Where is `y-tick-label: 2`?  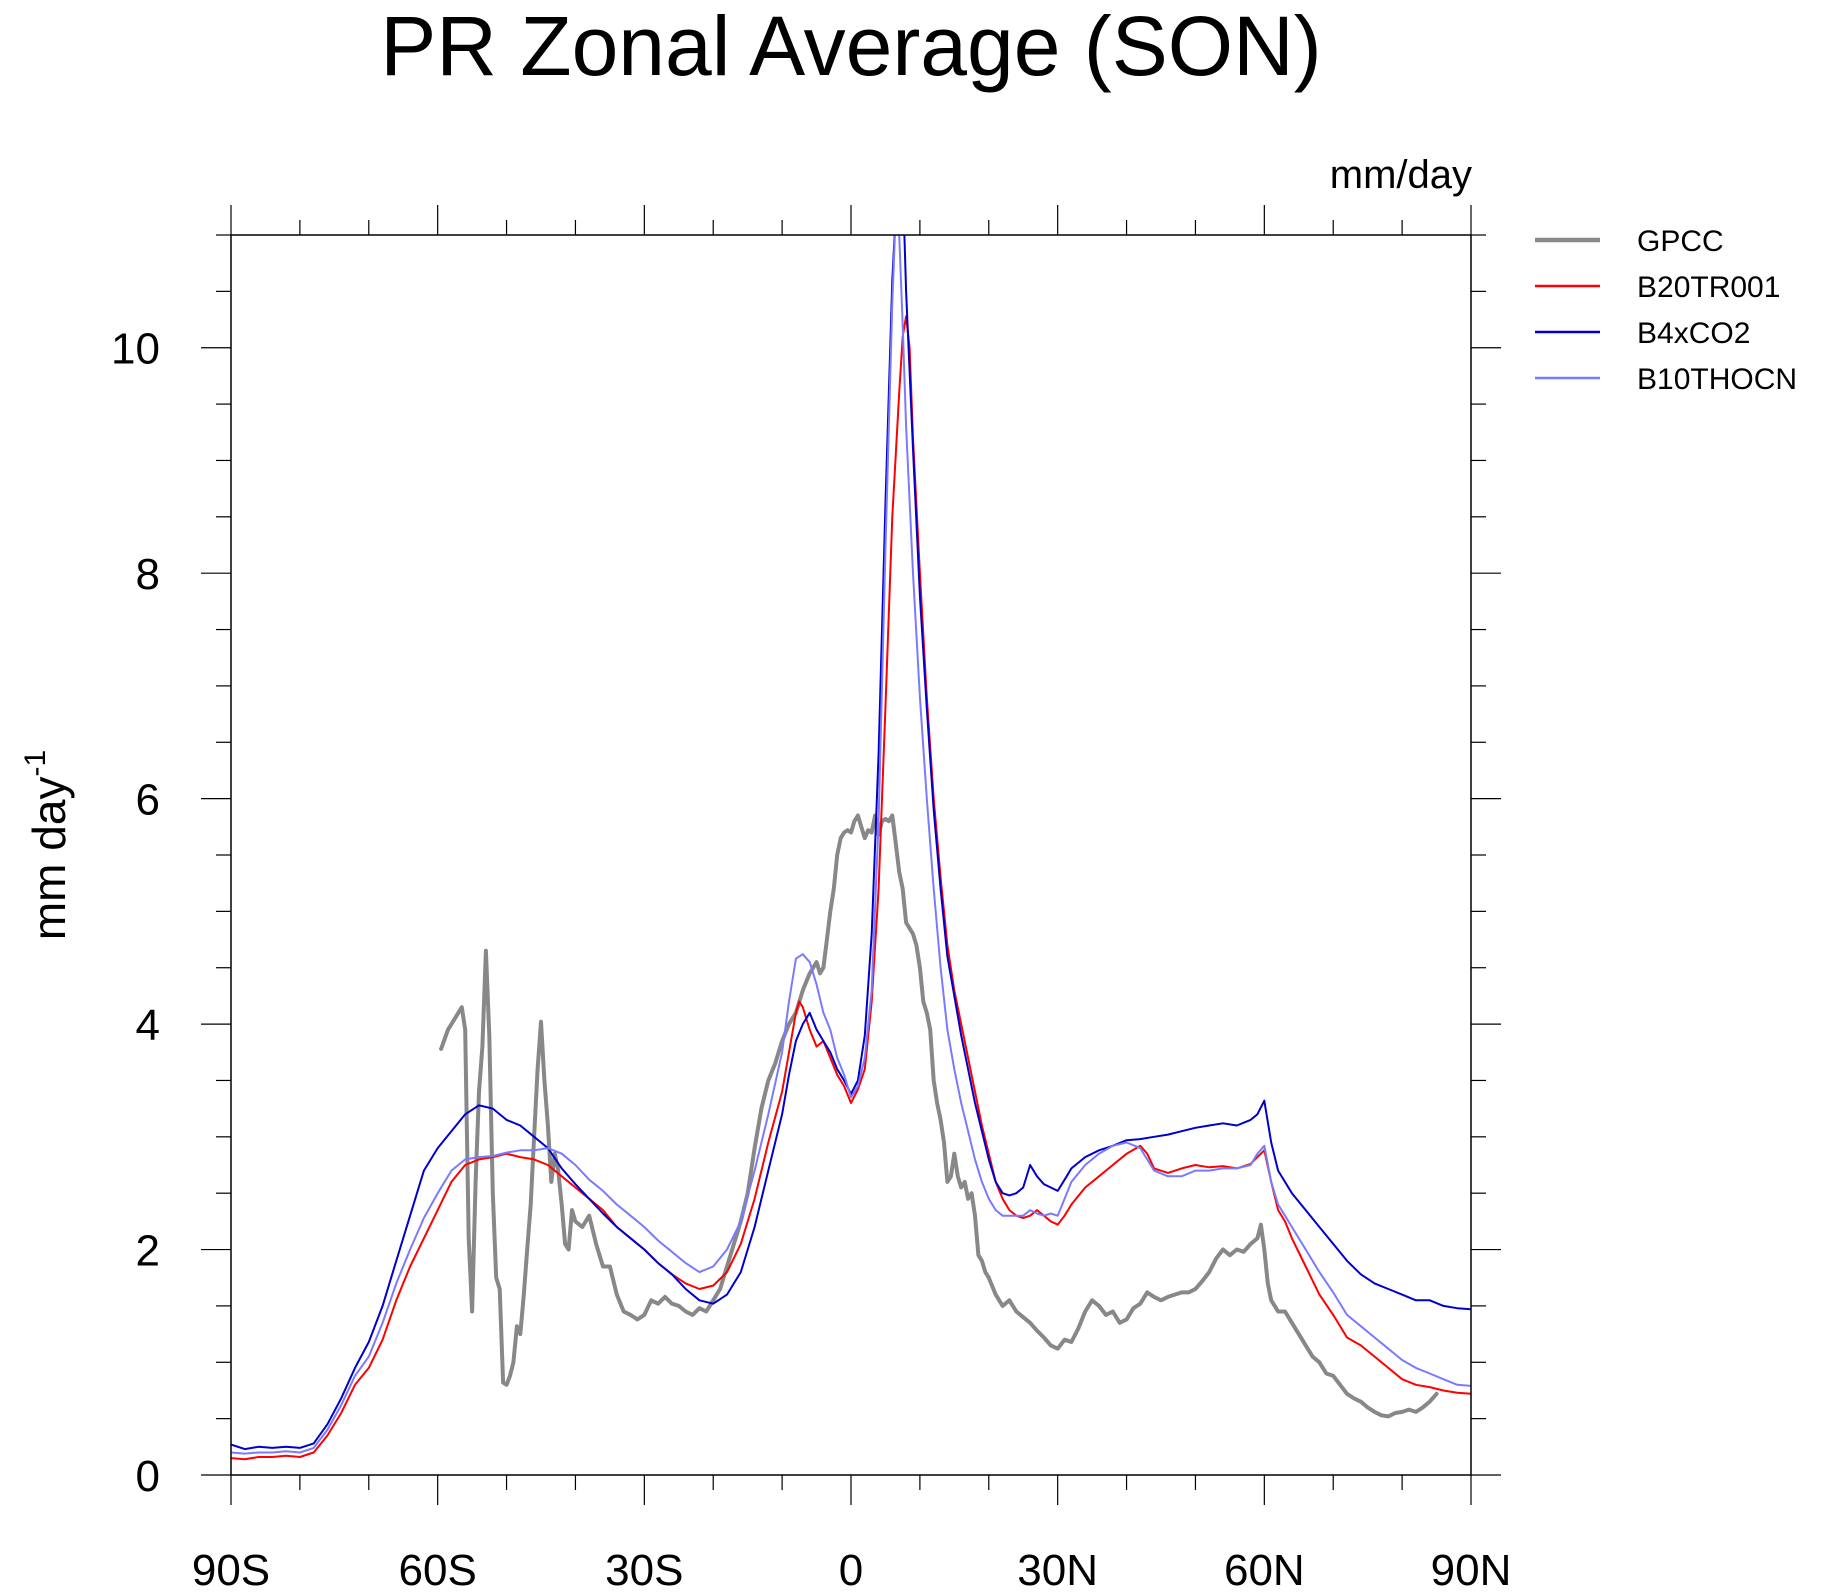
y-tick-label: 2 is located at coordinates (148, 1251).